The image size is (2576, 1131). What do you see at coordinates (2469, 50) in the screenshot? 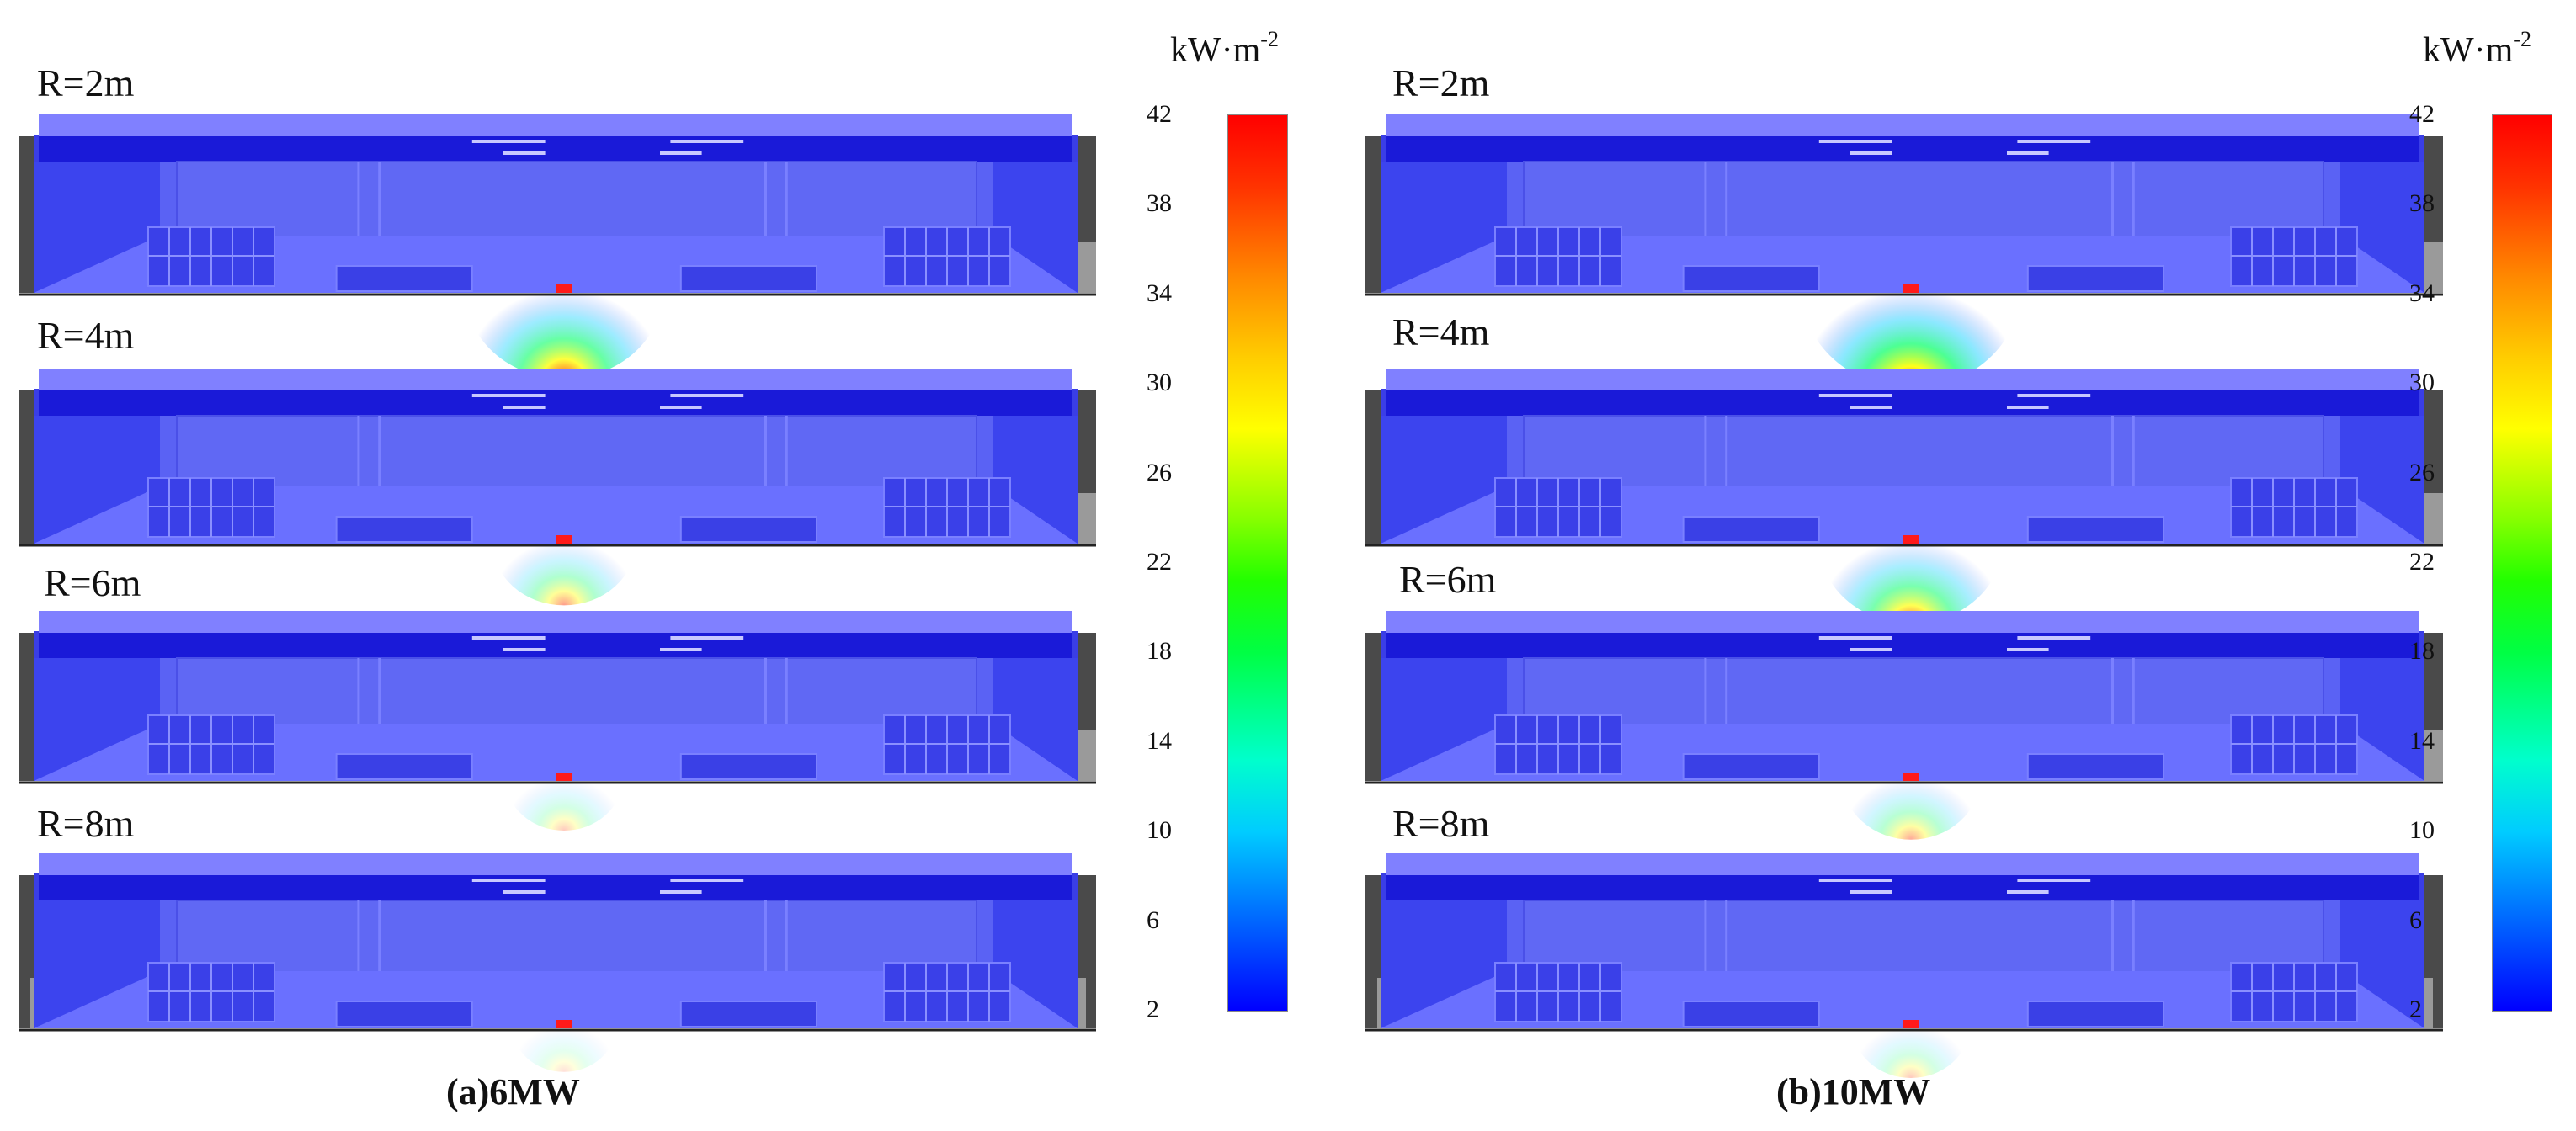
I see `colorbar-unit-text: kW·m` at bounding box center [2469, 50].